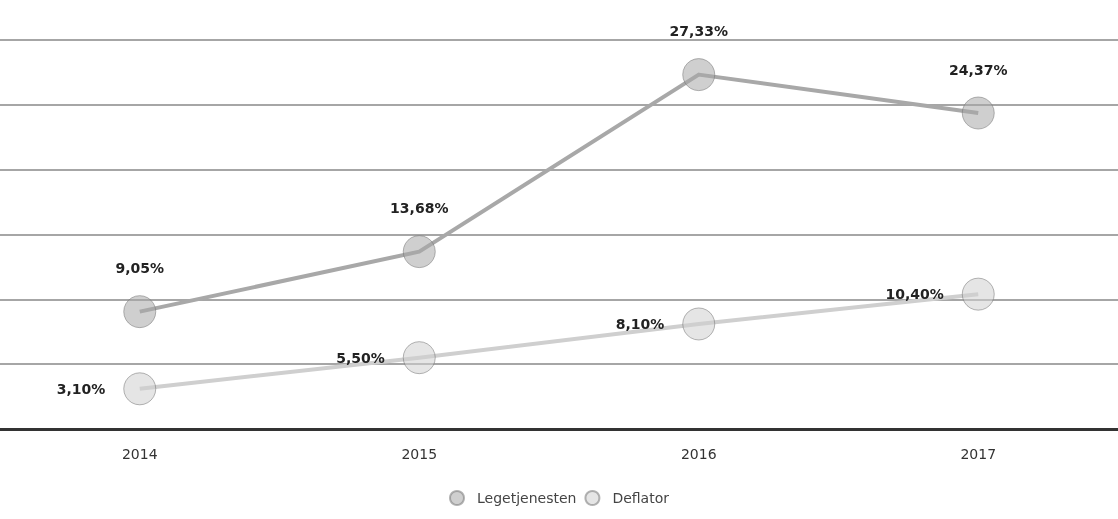  Describe the element at coordinates (640, 323) in the screenshot. I see `data-label: 8,10%` at that location.